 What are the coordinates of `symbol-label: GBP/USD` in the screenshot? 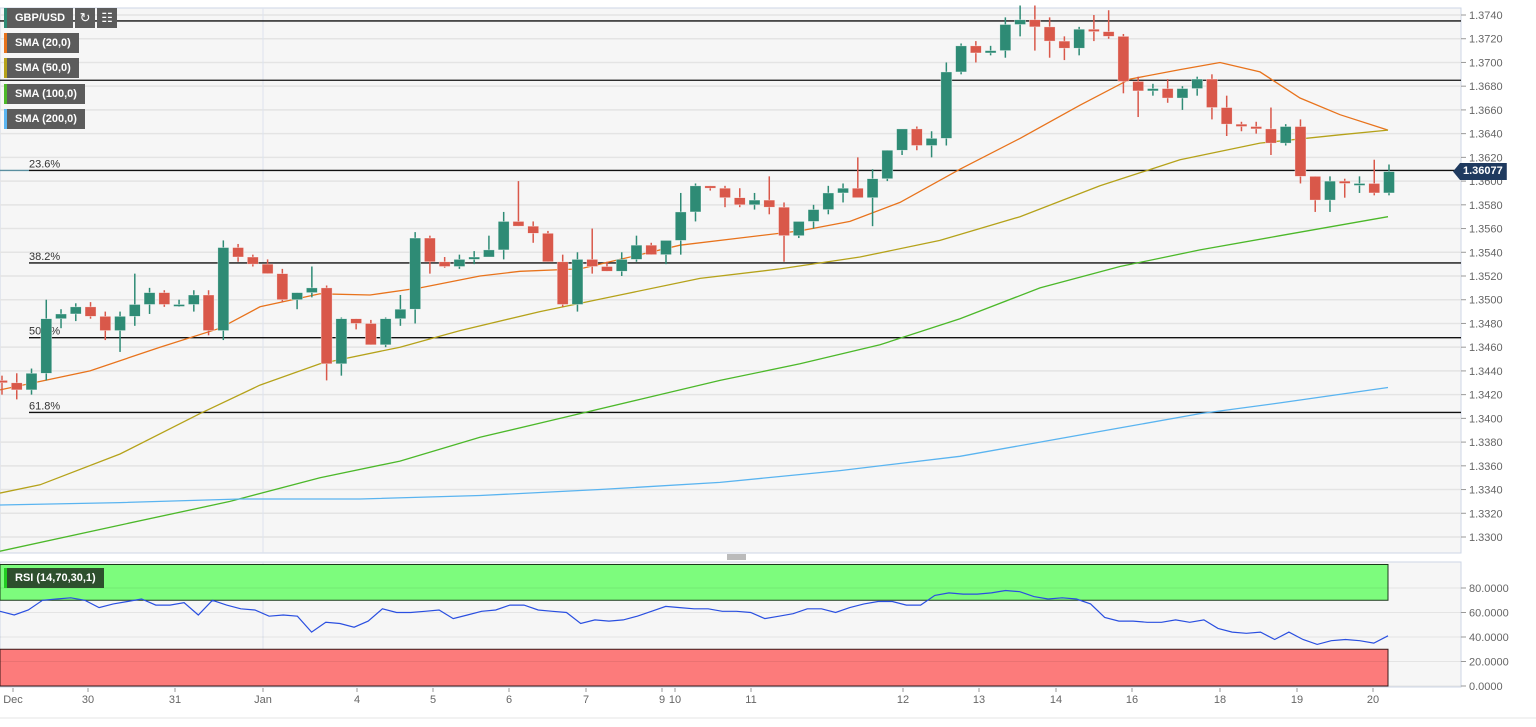 It's located at (39, 18).